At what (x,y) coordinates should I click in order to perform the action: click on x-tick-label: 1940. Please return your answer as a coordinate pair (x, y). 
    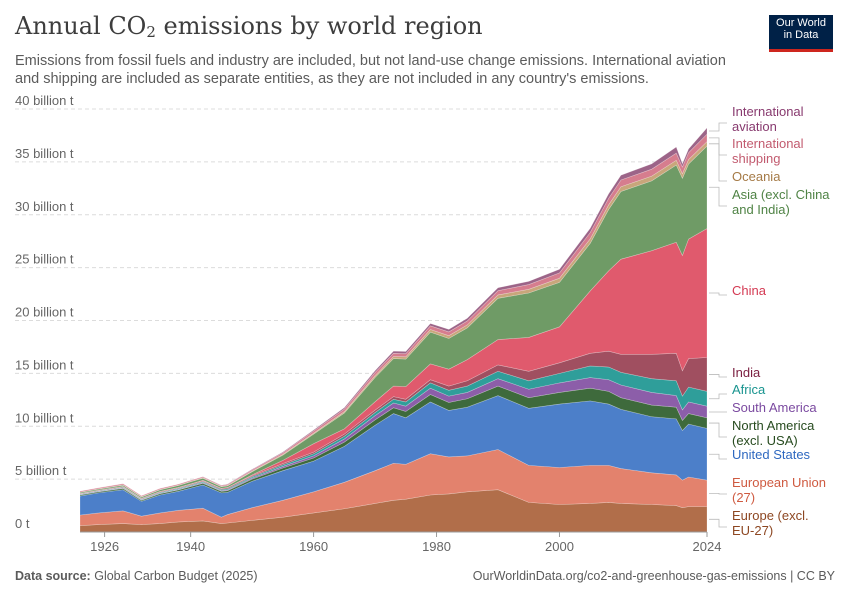
    Looking at the image, I should click on (190, 546).